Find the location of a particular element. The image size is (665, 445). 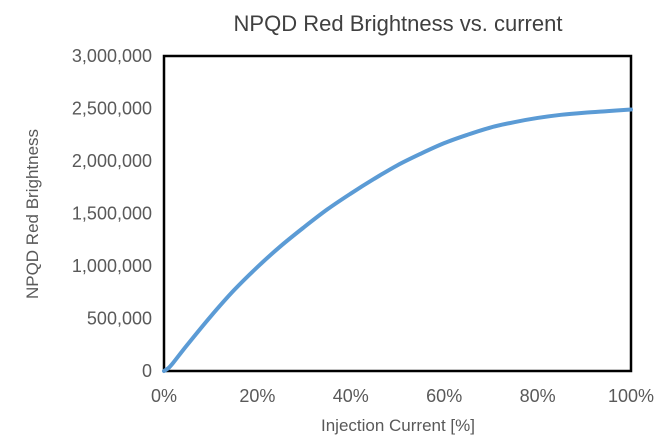

x-tick-label: 100% is located at coordinates (631, 396).